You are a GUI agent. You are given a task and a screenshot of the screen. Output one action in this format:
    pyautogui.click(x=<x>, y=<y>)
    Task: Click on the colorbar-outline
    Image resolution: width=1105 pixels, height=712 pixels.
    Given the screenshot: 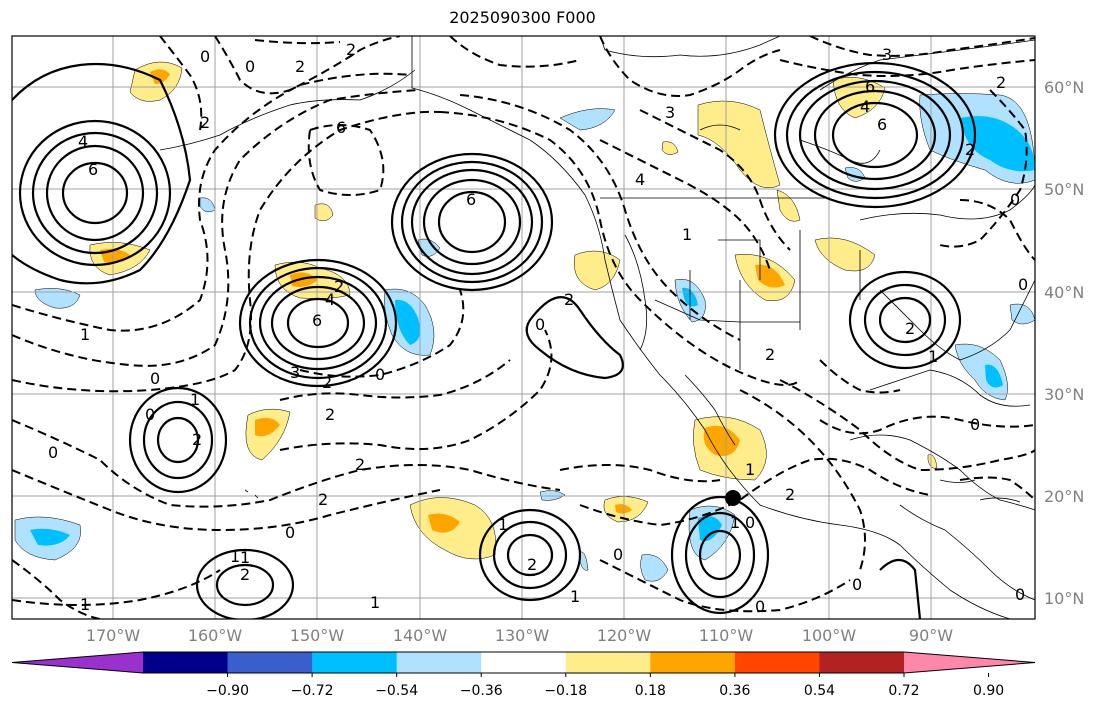 What is the action you would take?
    pyautogui.click(x=523, y=662)
    